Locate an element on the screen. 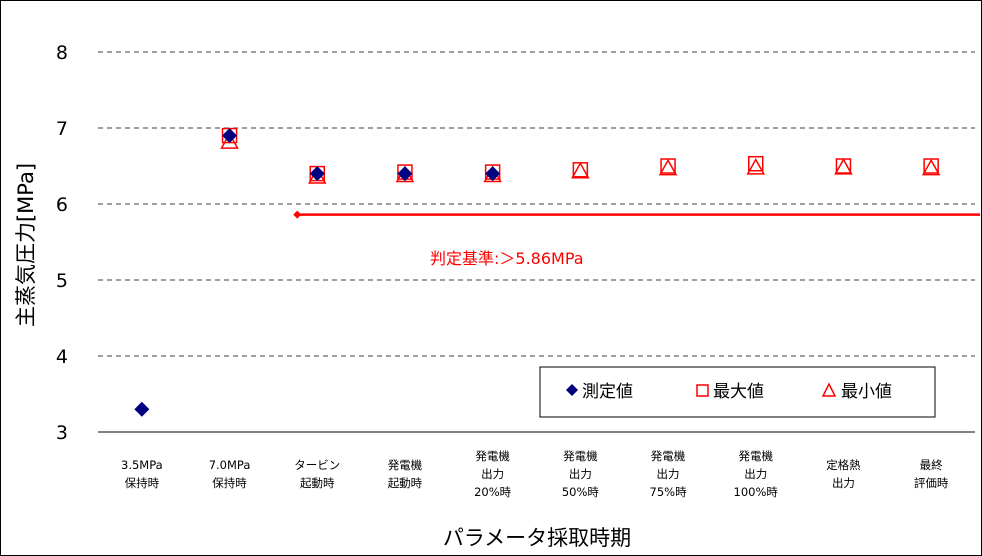 The width and height of the screenshot is (982, 556). x-tick-label-line: 評価時 is located at coordinates (931, 483).